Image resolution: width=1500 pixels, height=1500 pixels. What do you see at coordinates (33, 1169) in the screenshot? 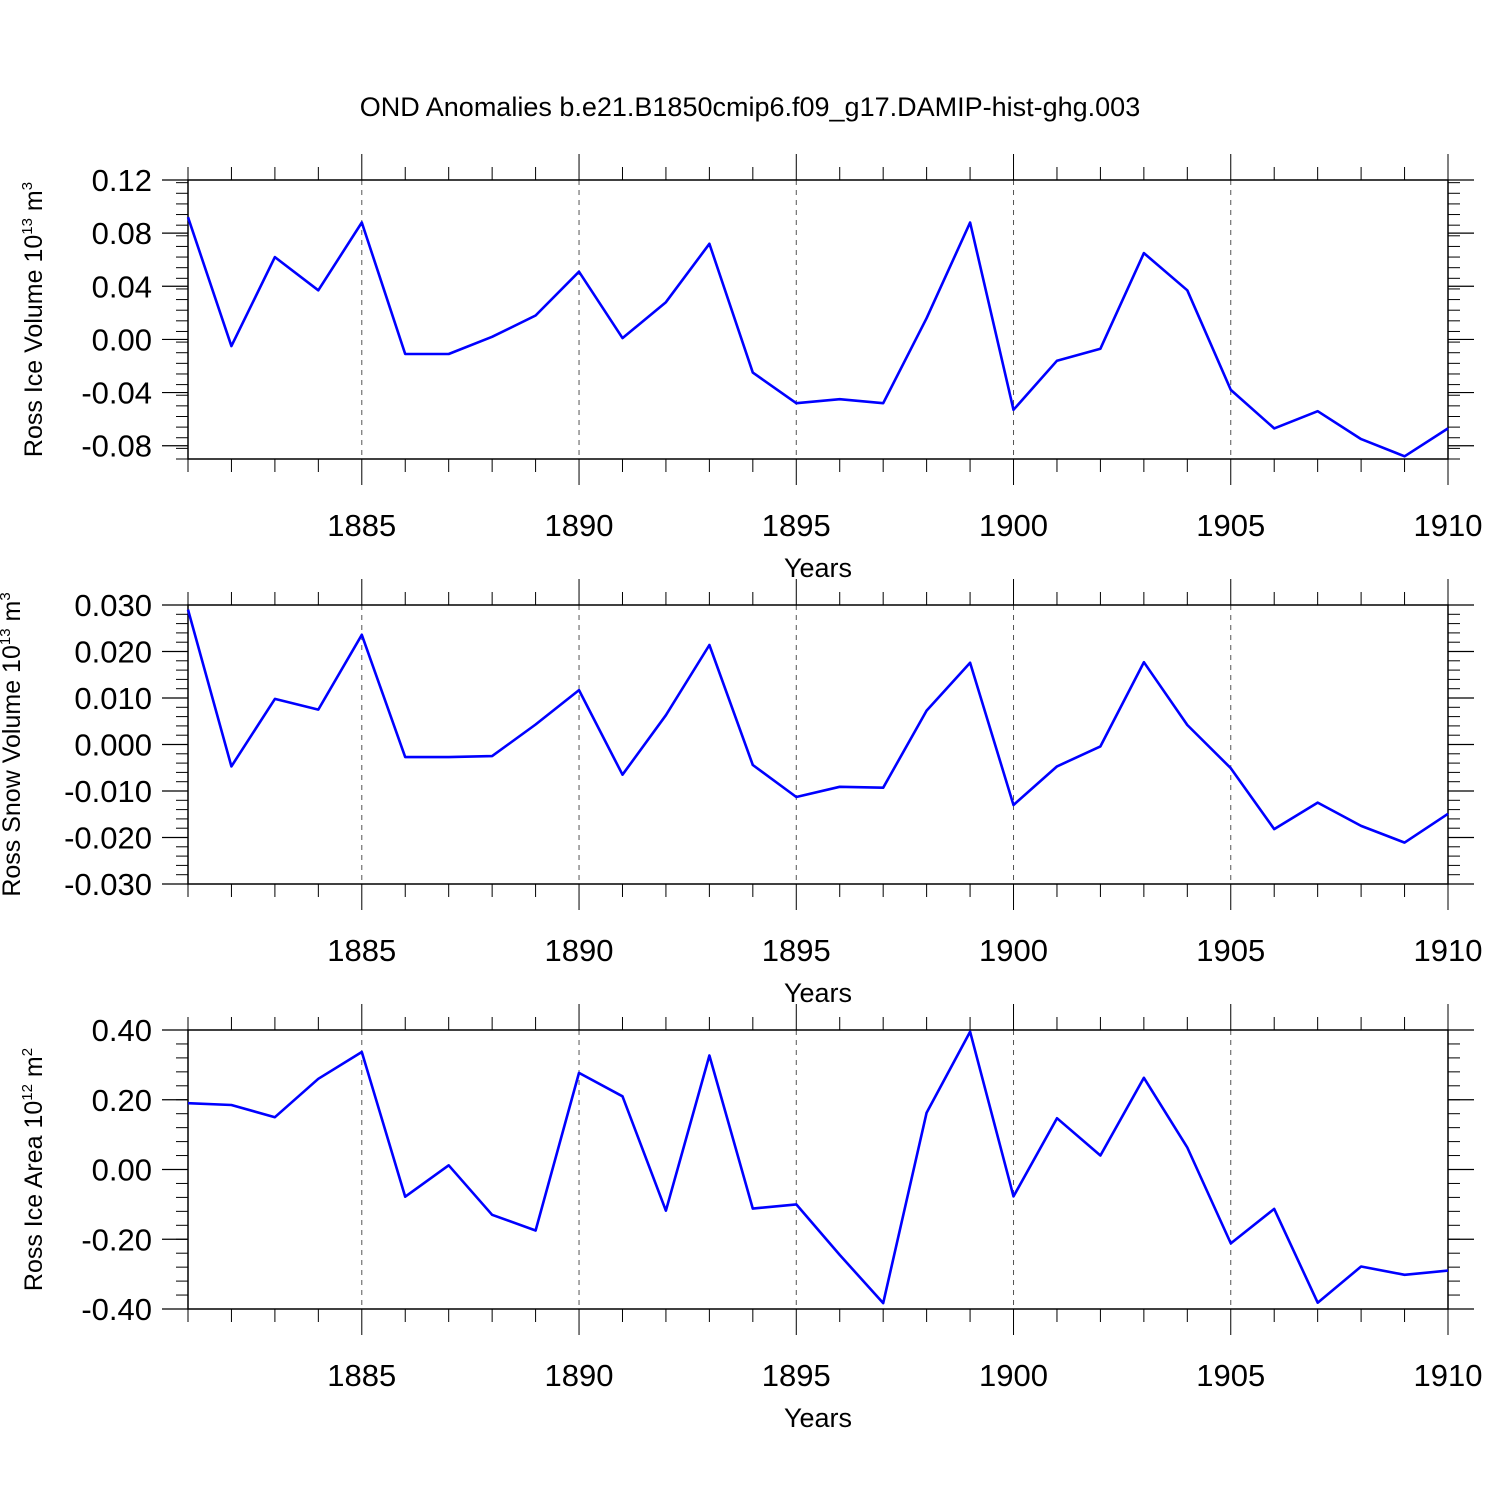
I see `y-axis-label: Ross Ice Area 1012 m2` at bounding box center [33, 1169].